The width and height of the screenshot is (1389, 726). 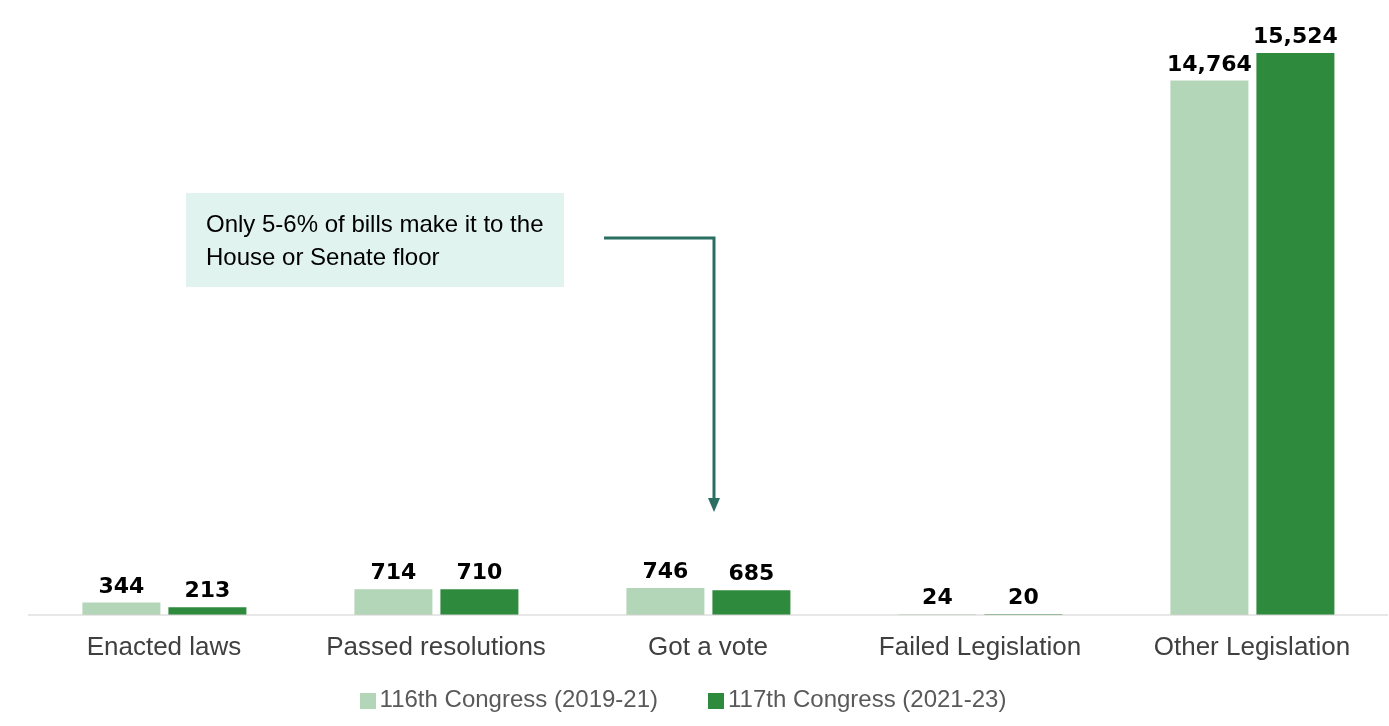 I want to click on callout-box: Only 5-6% of bills make it to the House or Senate floor, so click(x=375, y=240).